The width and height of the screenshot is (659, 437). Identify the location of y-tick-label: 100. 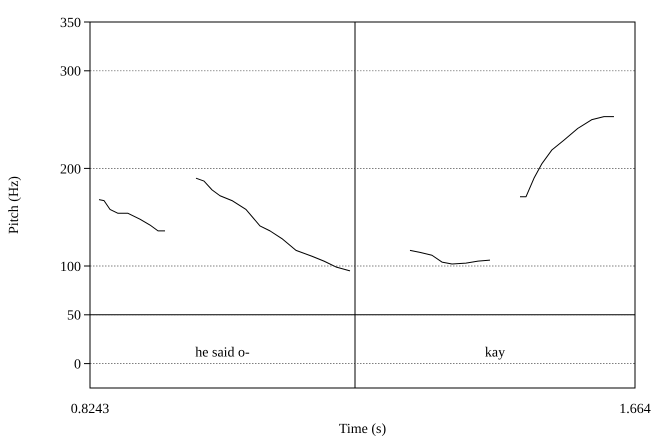
(70, 267).